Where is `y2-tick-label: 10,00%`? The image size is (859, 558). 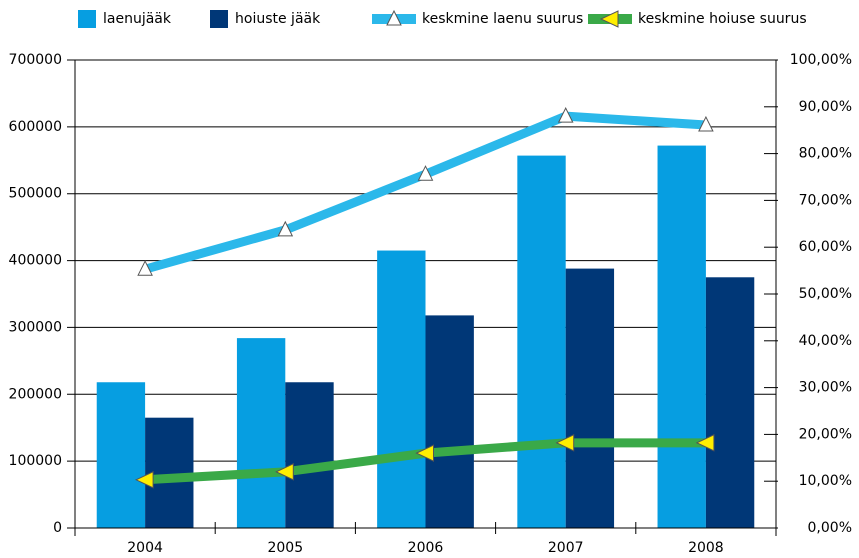 y2-tick-label: 10,00% is located at coordinates (825, 481).